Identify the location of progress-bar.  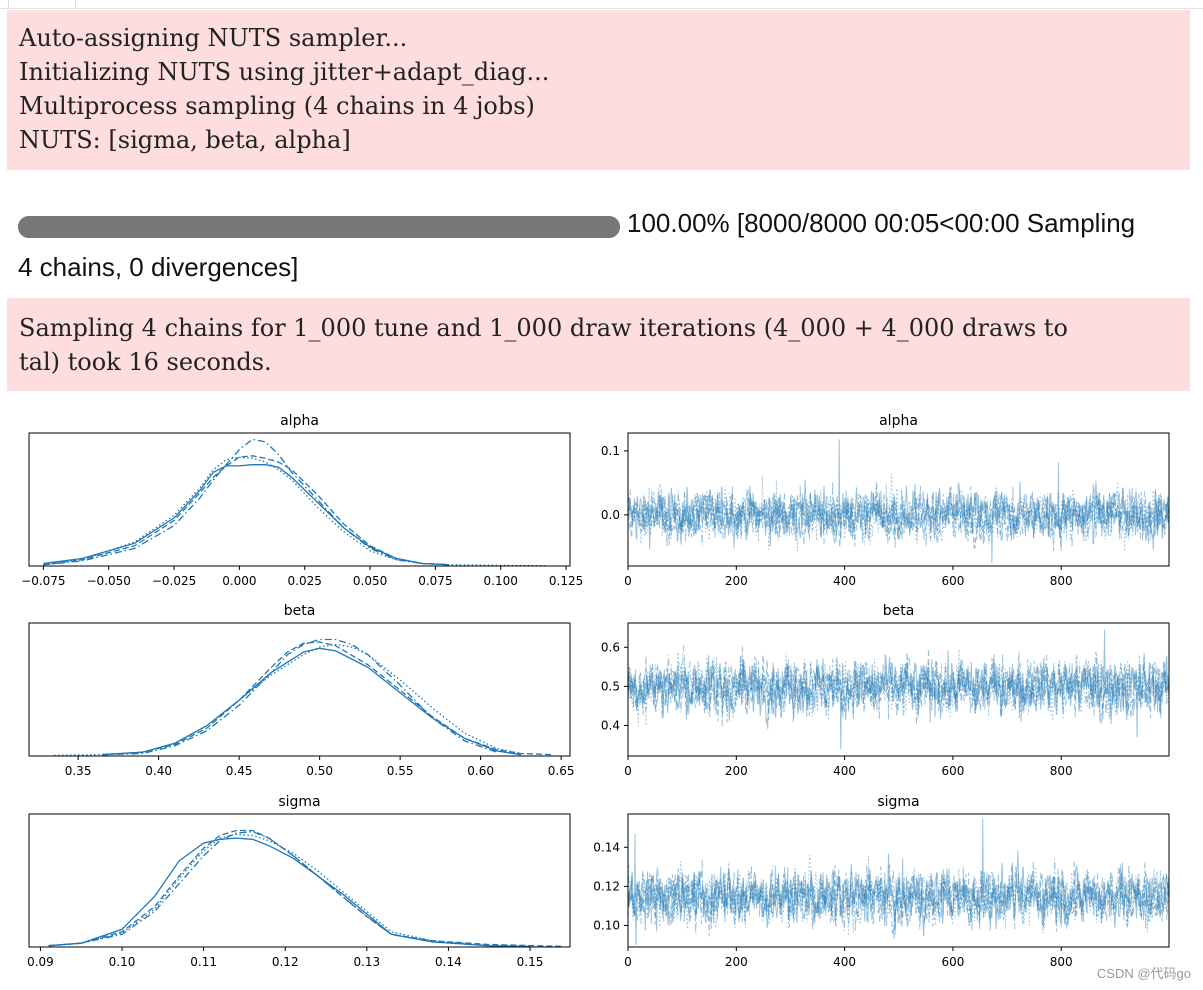
(319, 227).